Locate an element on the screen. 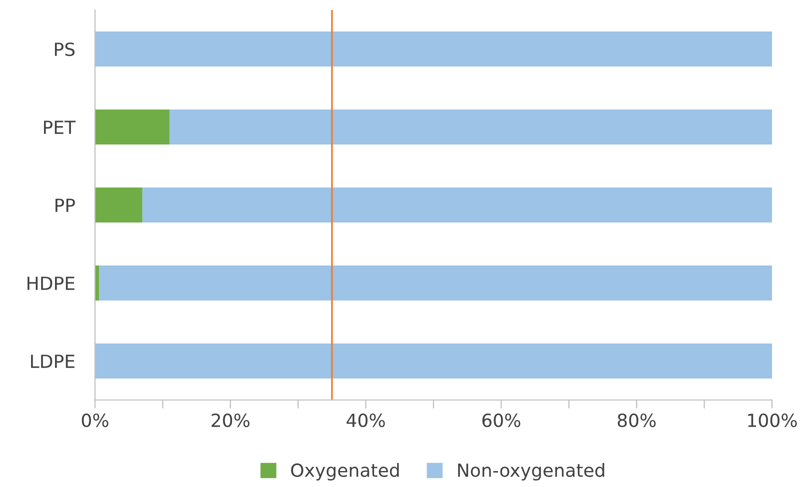 The width and height of the screenshot is (804, 487). x-tick-label: 60% is located at coordinates (501, 421).